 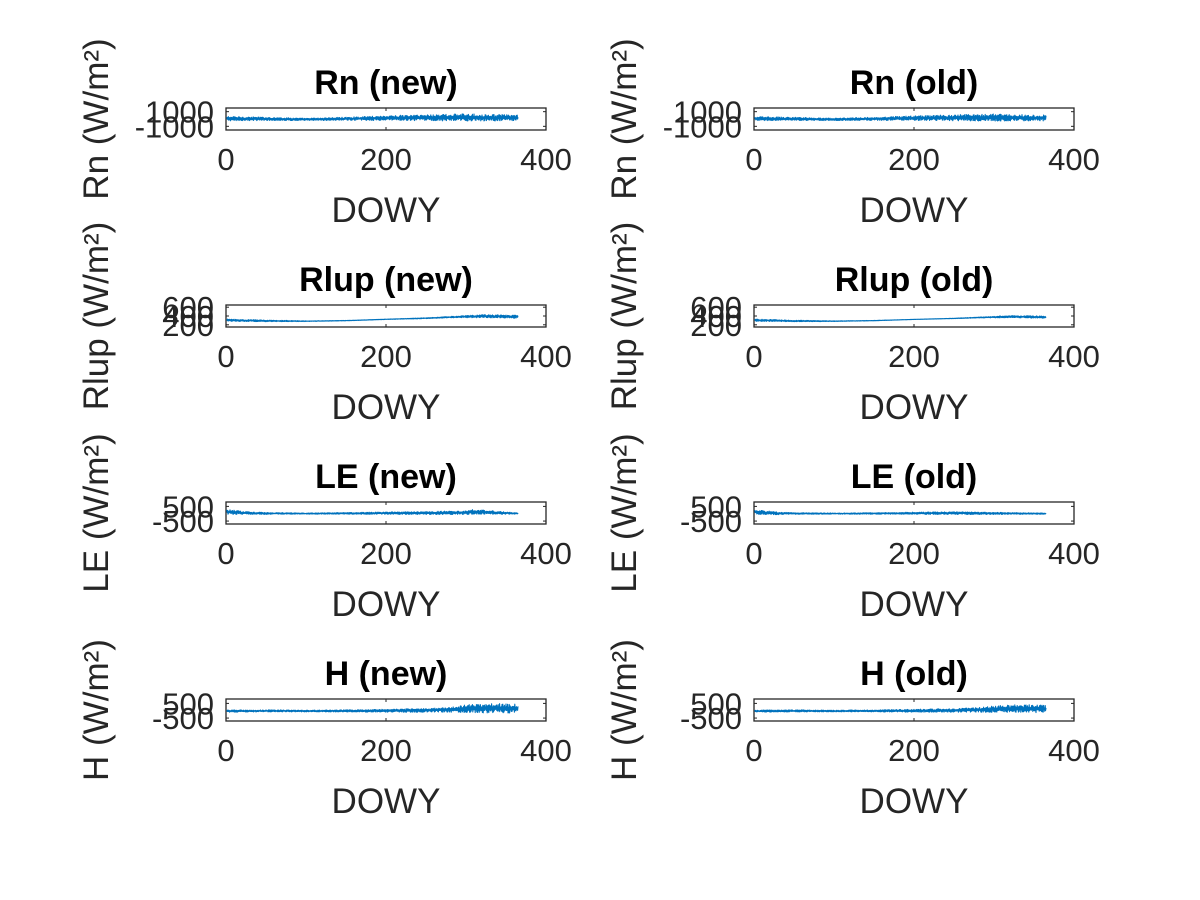 I want to click on subplot-title: Rlup (old), so click(x=914, y=280).